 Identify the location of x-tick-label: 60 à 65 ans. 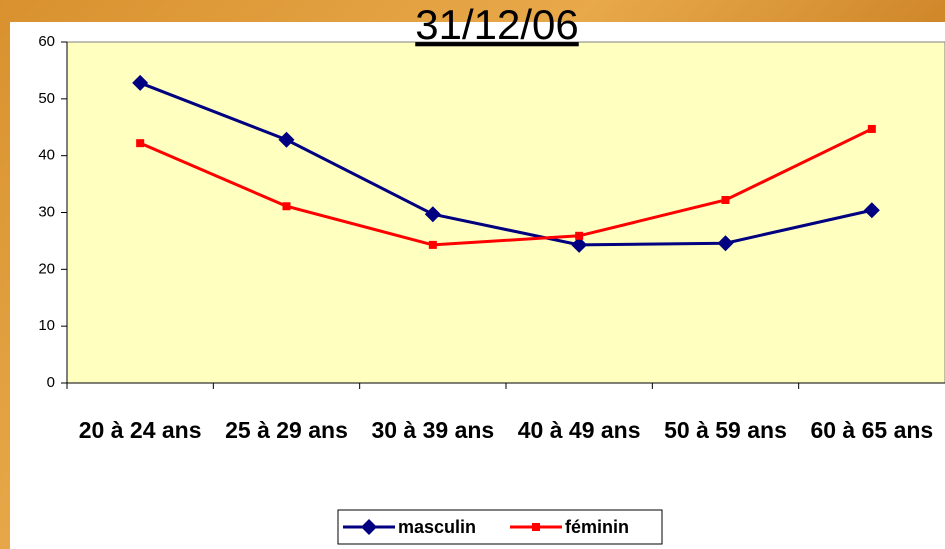
(872, 430).